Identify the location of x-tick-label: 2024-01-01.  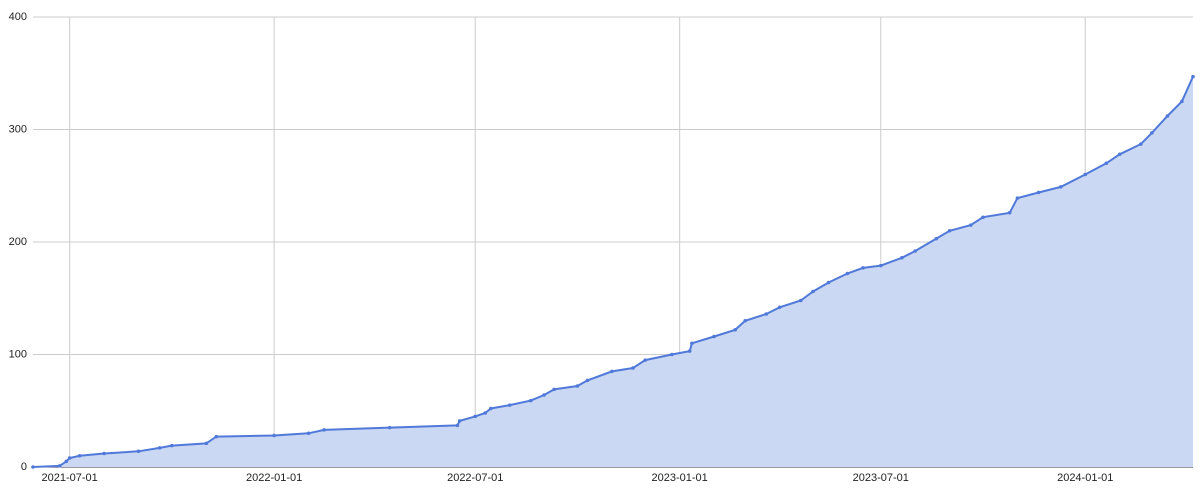
(1085, 478).